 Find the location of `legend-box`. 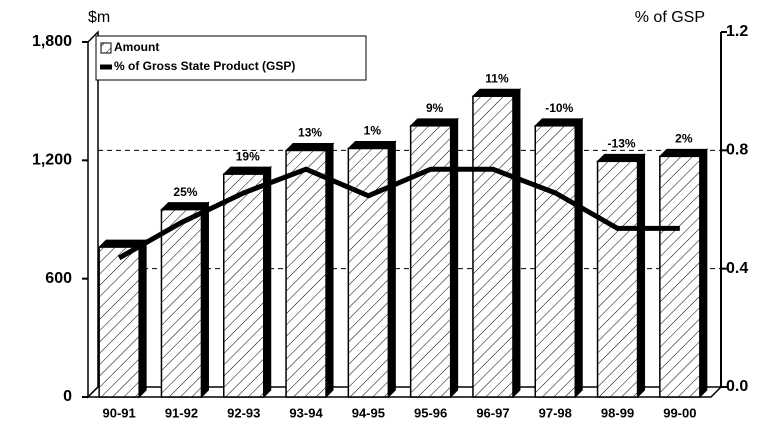

legend-box is located at coordinates (231, 58).